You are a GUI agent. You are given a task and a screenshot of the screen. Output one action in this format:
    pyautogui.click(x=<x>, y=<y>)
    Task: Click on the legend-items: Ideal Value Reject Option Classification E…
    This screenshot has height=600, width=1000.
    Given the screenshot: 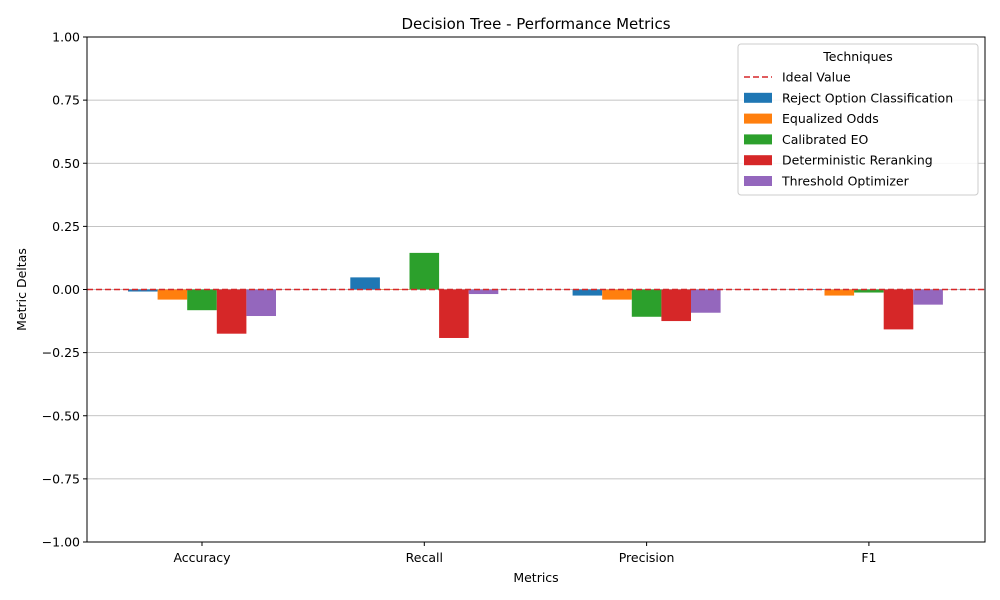 What is the action you would take?
    pyautogui.click(x=848, y=129)
    